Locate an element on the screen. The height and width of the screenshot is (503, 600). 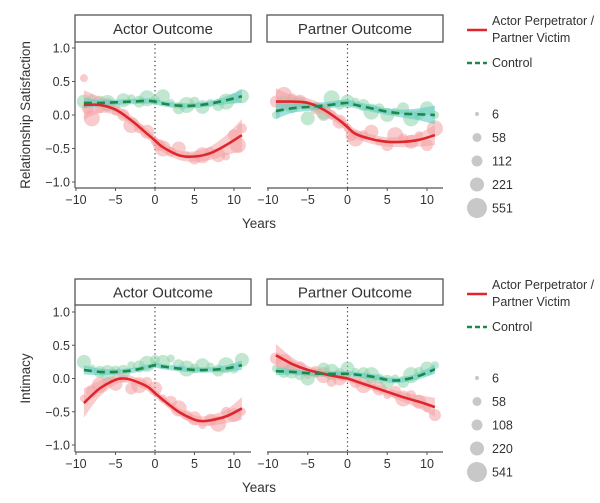
y-axis-title: Relationship Satisfaction is located at coordinates (25, 115).